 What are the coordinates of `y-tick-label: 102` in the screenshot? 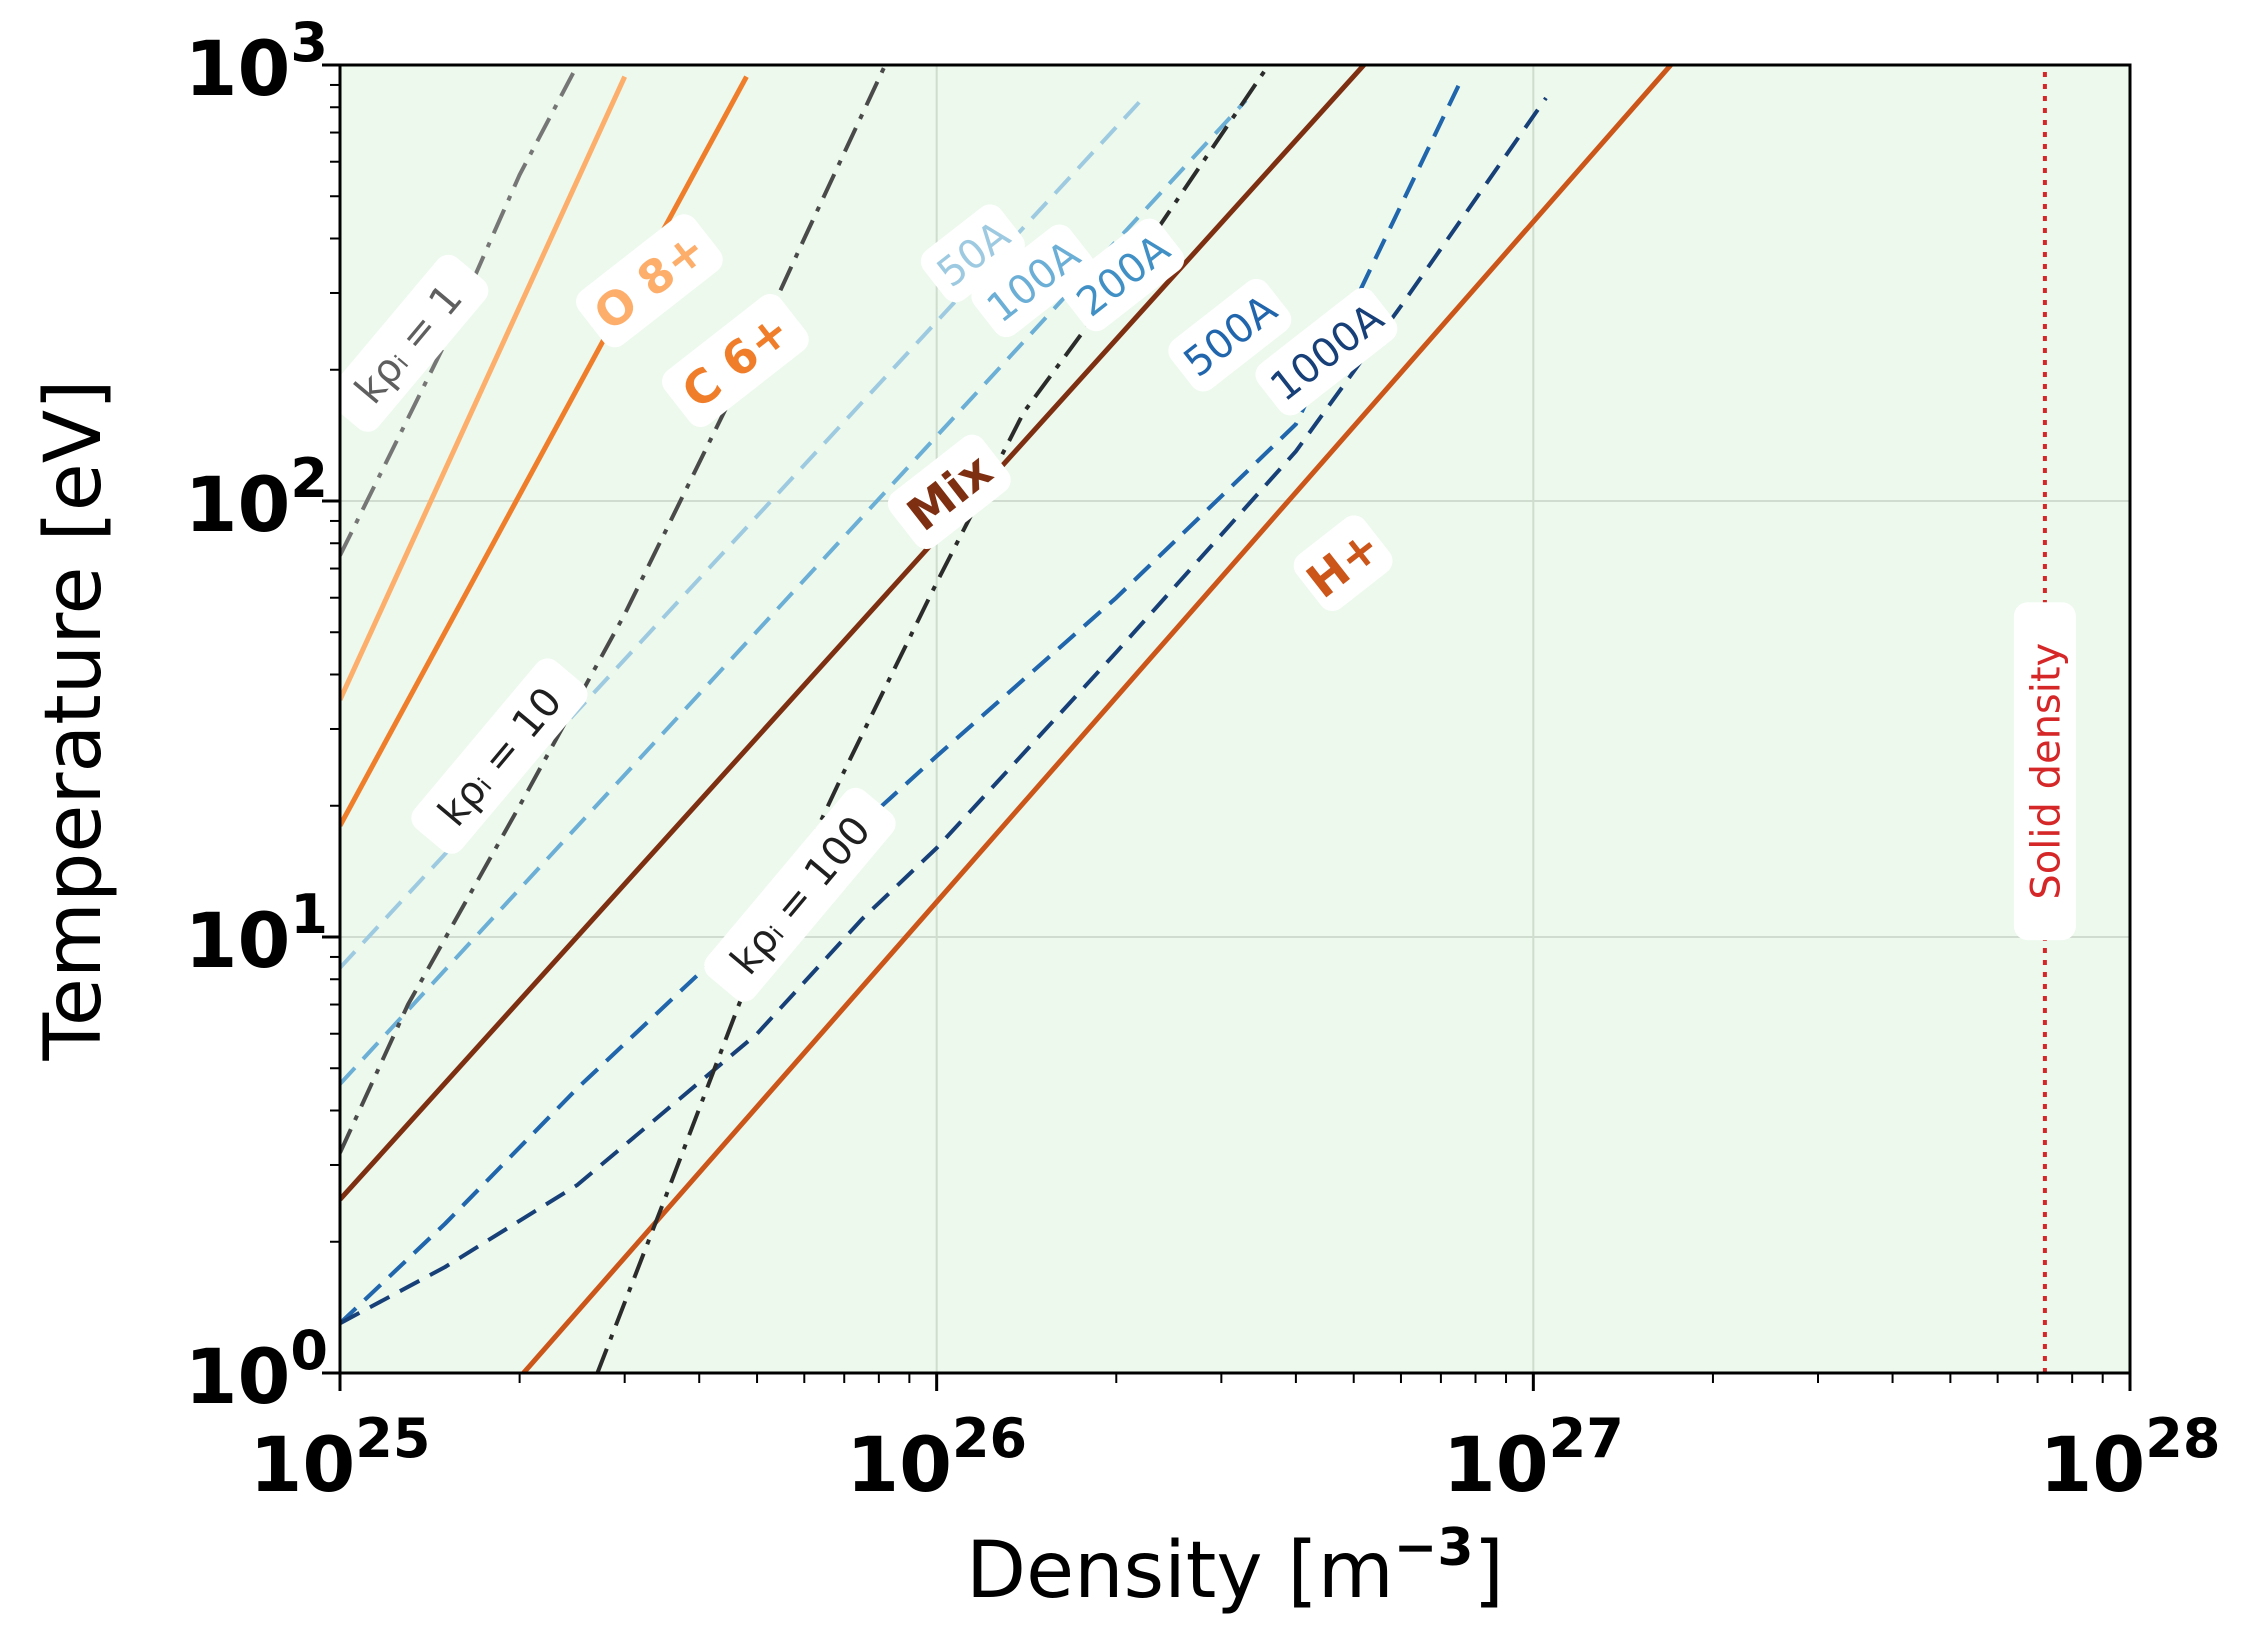 It's located at (256, 498).